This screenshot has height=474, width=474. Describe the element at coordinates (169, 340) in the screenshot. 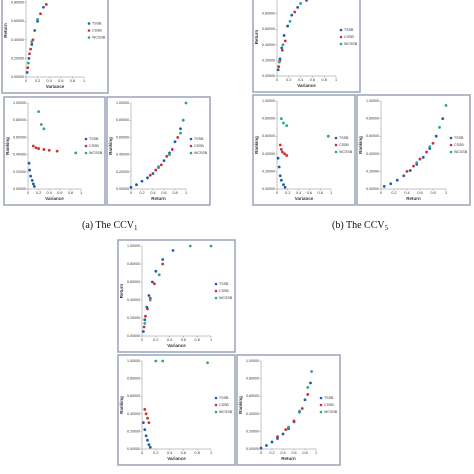

I see `x-tick-label: 0.4` at that location.